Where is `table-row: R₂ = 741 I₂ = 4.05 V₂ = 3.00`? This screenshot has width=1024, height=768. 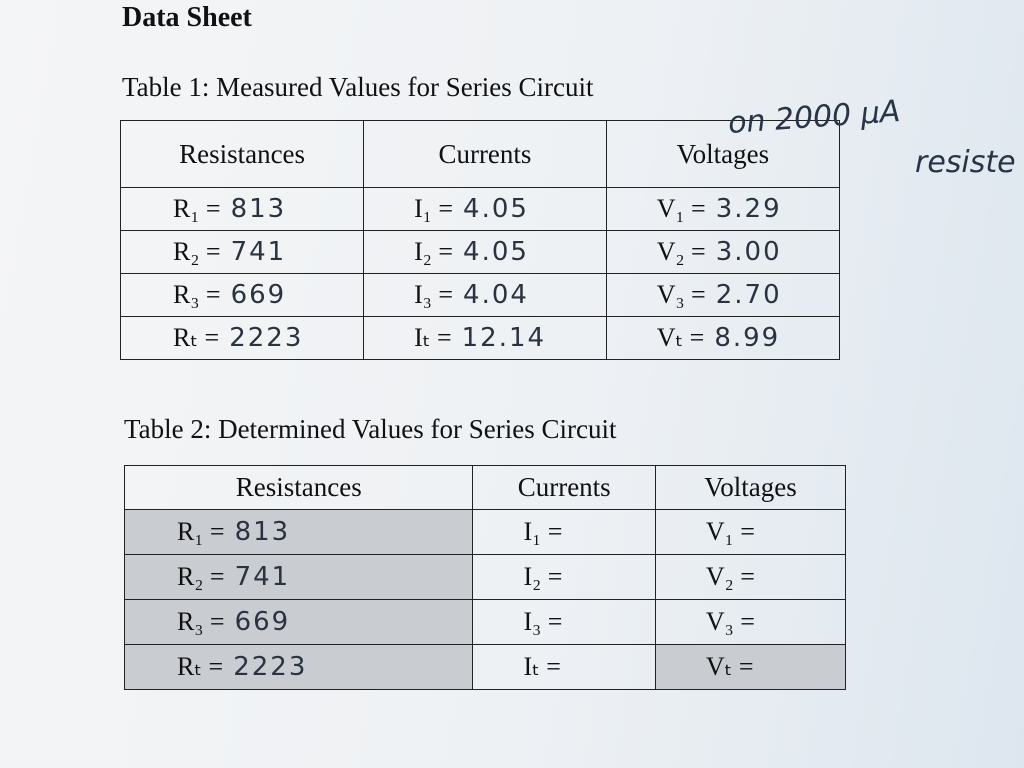 table-row: R₂ = 741 I₂ = 4.05 V₂ = 3.00 is located at coordinates (480, 252).